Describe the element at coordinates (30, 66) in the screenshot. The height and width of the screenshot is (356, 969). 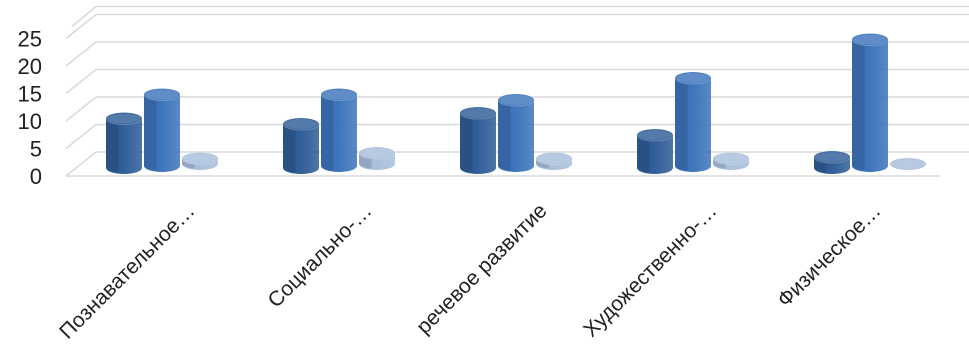
I see `y-tick-label: 20` at that location.